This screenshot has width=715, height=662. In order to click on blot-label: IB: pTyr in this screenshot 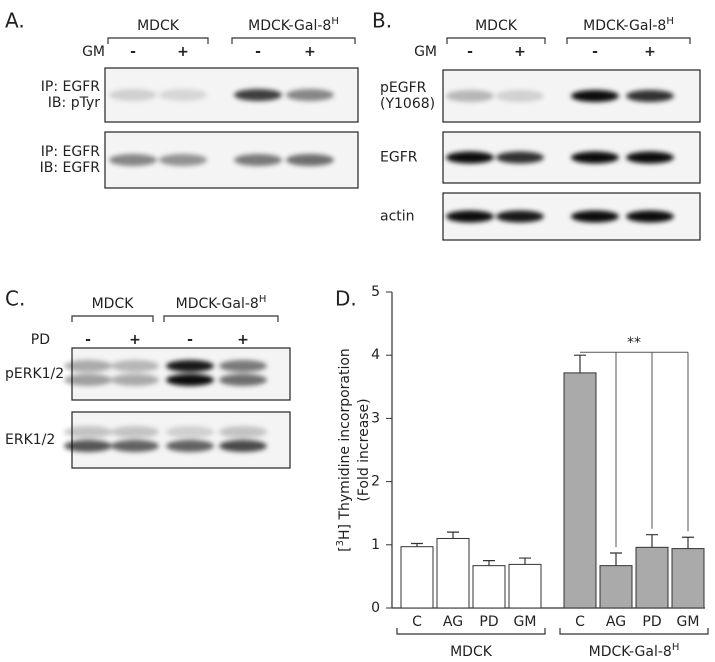, I will do `click(74, 103)`.